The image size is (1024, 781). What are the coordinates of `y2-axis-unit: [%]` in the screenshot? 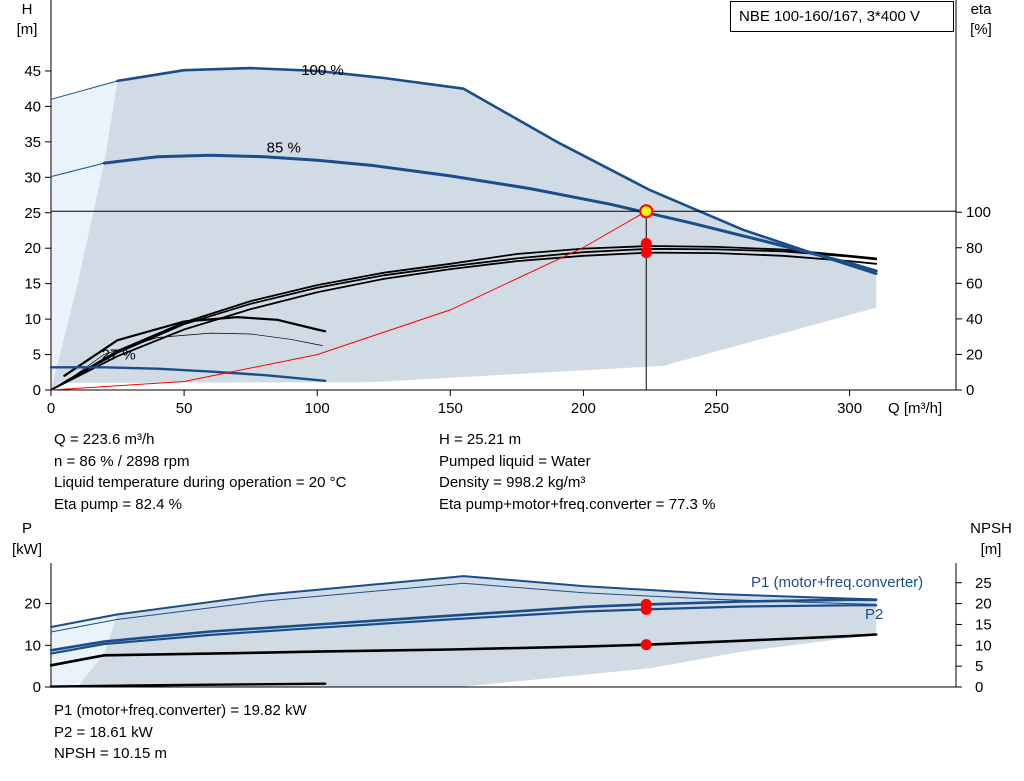 It's located at (981, 29).